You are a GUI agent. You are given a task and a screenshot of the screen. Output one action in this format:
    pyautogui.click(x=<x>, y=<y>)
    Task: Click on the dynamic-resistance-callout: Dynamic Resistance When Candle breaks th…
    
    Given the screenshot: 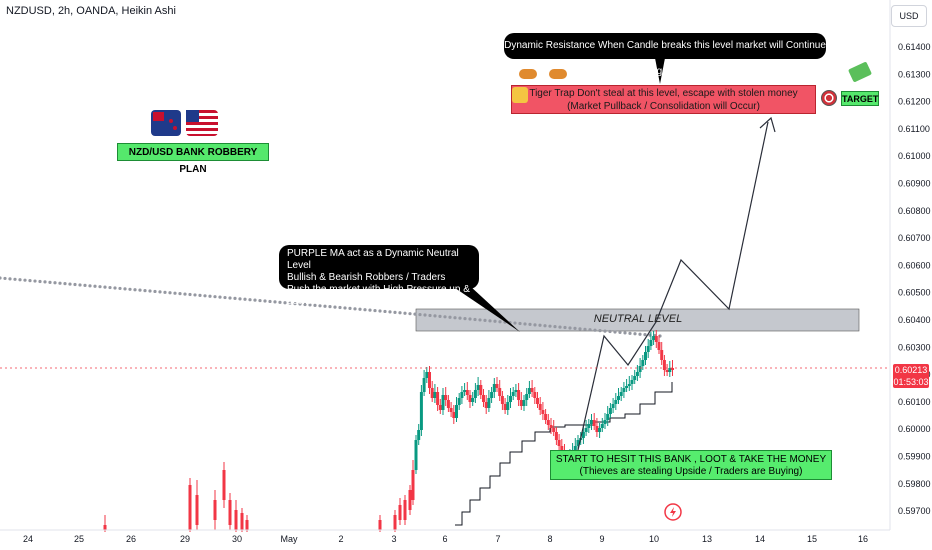 What is the action you would take?
    pyautogui.click(x=665, y=55)
    